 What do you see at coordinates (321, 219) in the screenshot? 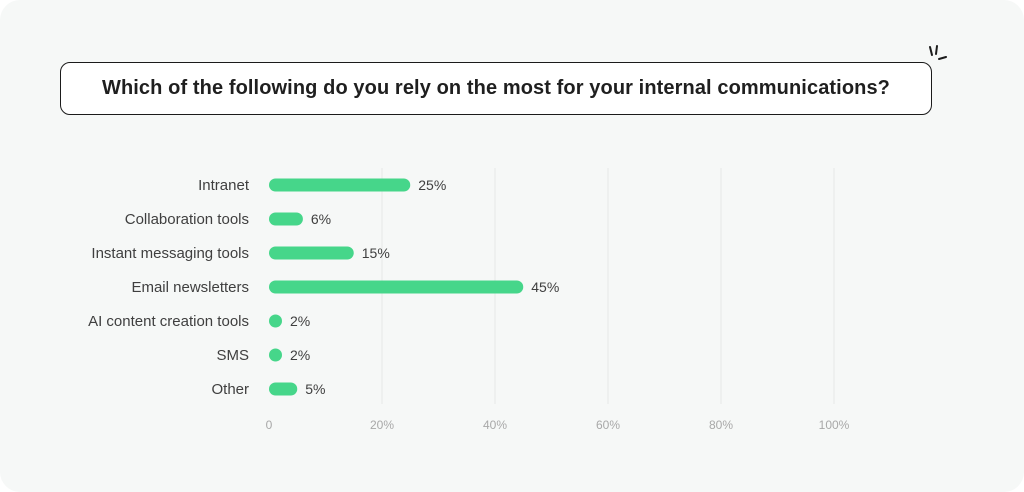
I see `value-label: 6%` at bounding box center [321, 219].